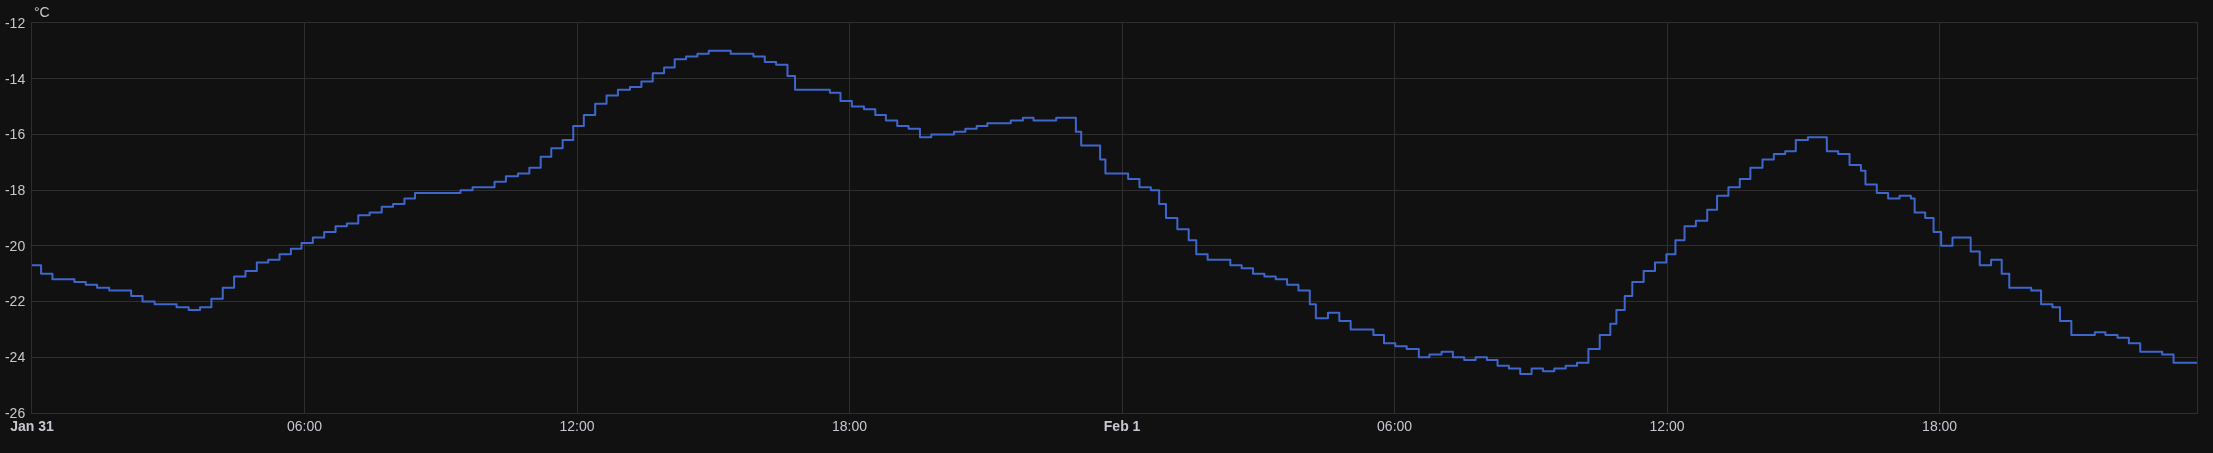 The image size is (2213, 453). I want to click on y-axis-title: °C, so click(42, 12).